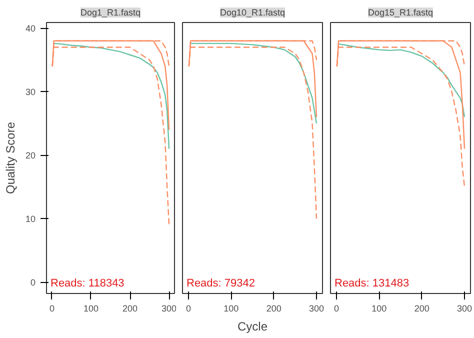  I want to click on y-tick-label: 20, so click(30, 155).